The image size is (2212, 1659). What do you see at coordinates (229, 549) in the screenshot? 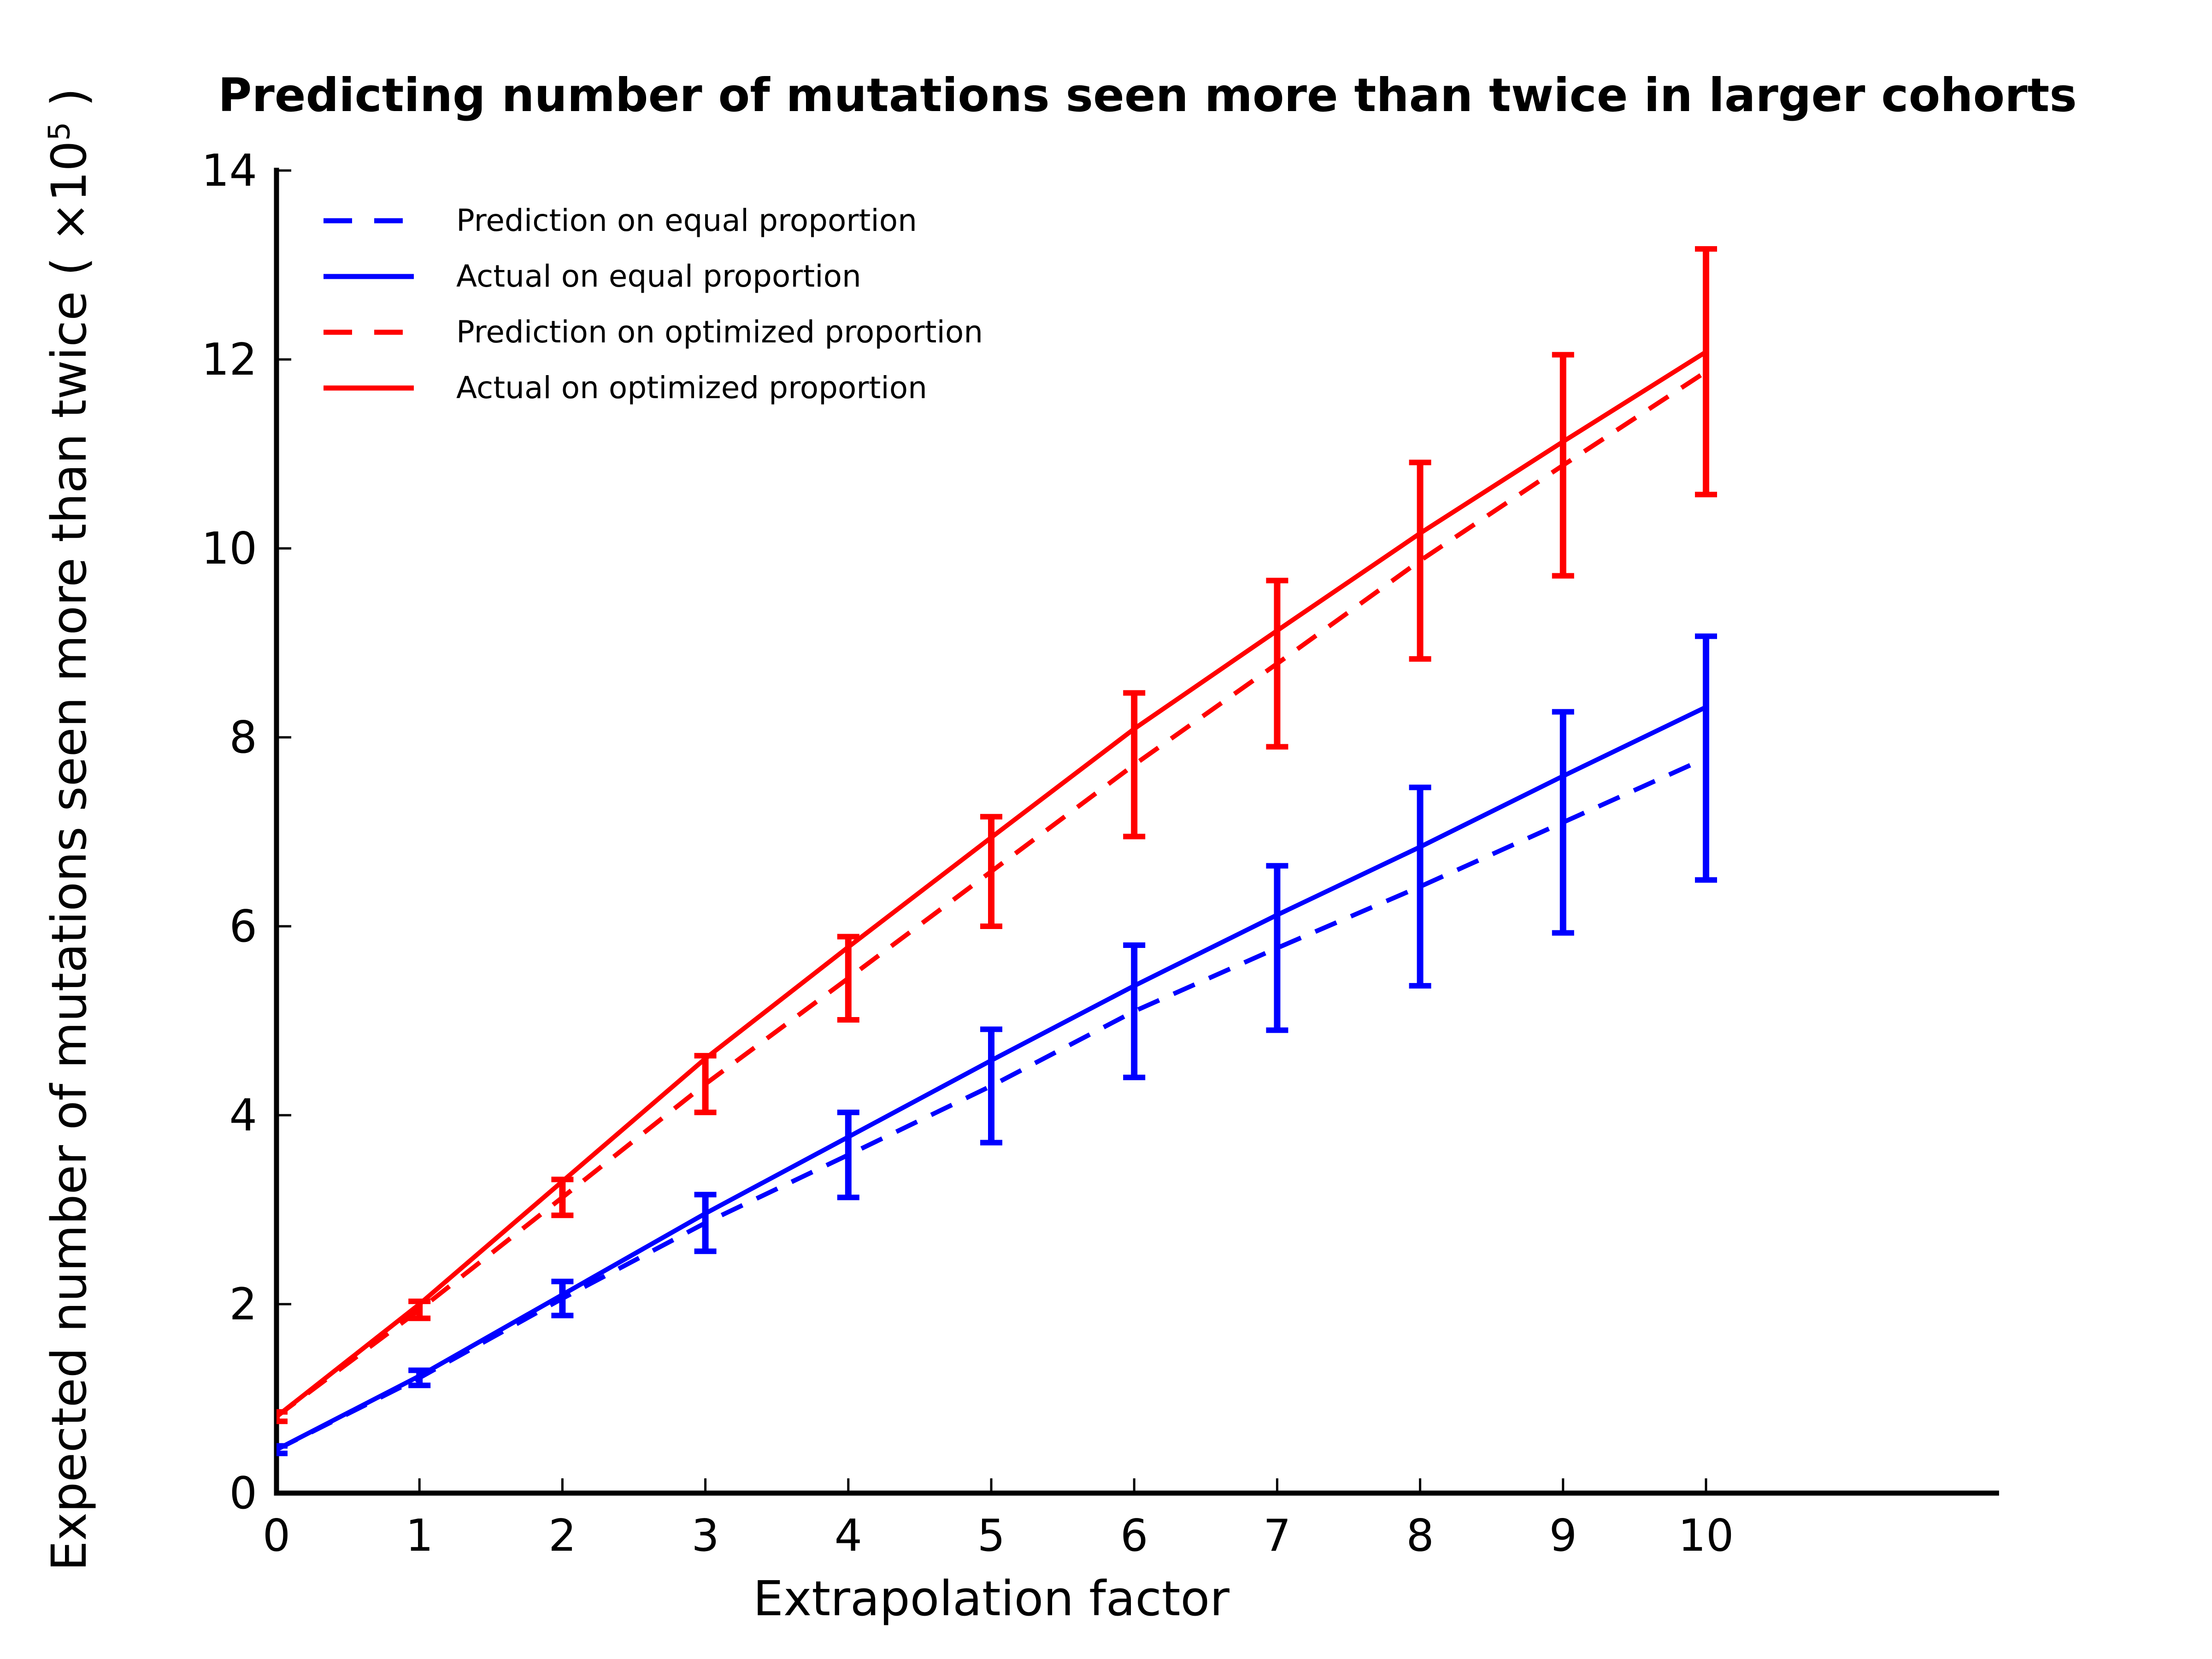
I see `y-tick-label: 10` at bounding box center [229, 549].